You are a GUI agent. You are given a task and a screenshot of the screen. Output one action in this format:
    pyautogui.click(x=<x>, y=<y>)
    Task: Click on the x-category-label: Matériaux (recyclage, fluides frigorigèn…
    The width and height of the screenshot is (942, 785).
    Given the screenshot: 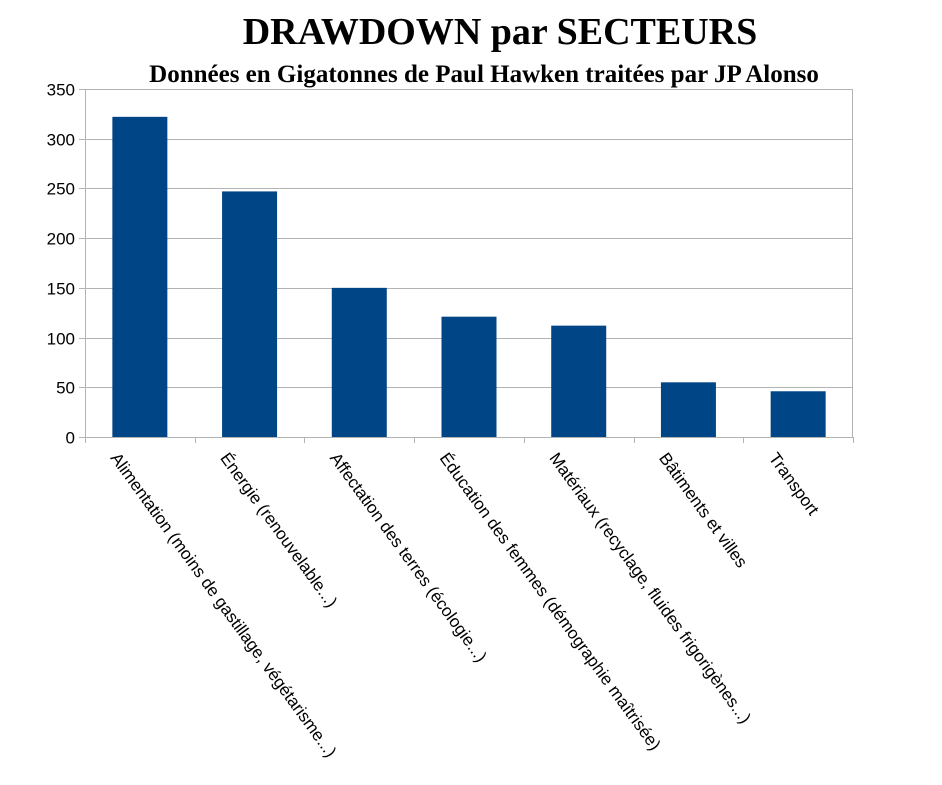 What is the action you would take?
    pyautogui.click(x=649, y=588)
    